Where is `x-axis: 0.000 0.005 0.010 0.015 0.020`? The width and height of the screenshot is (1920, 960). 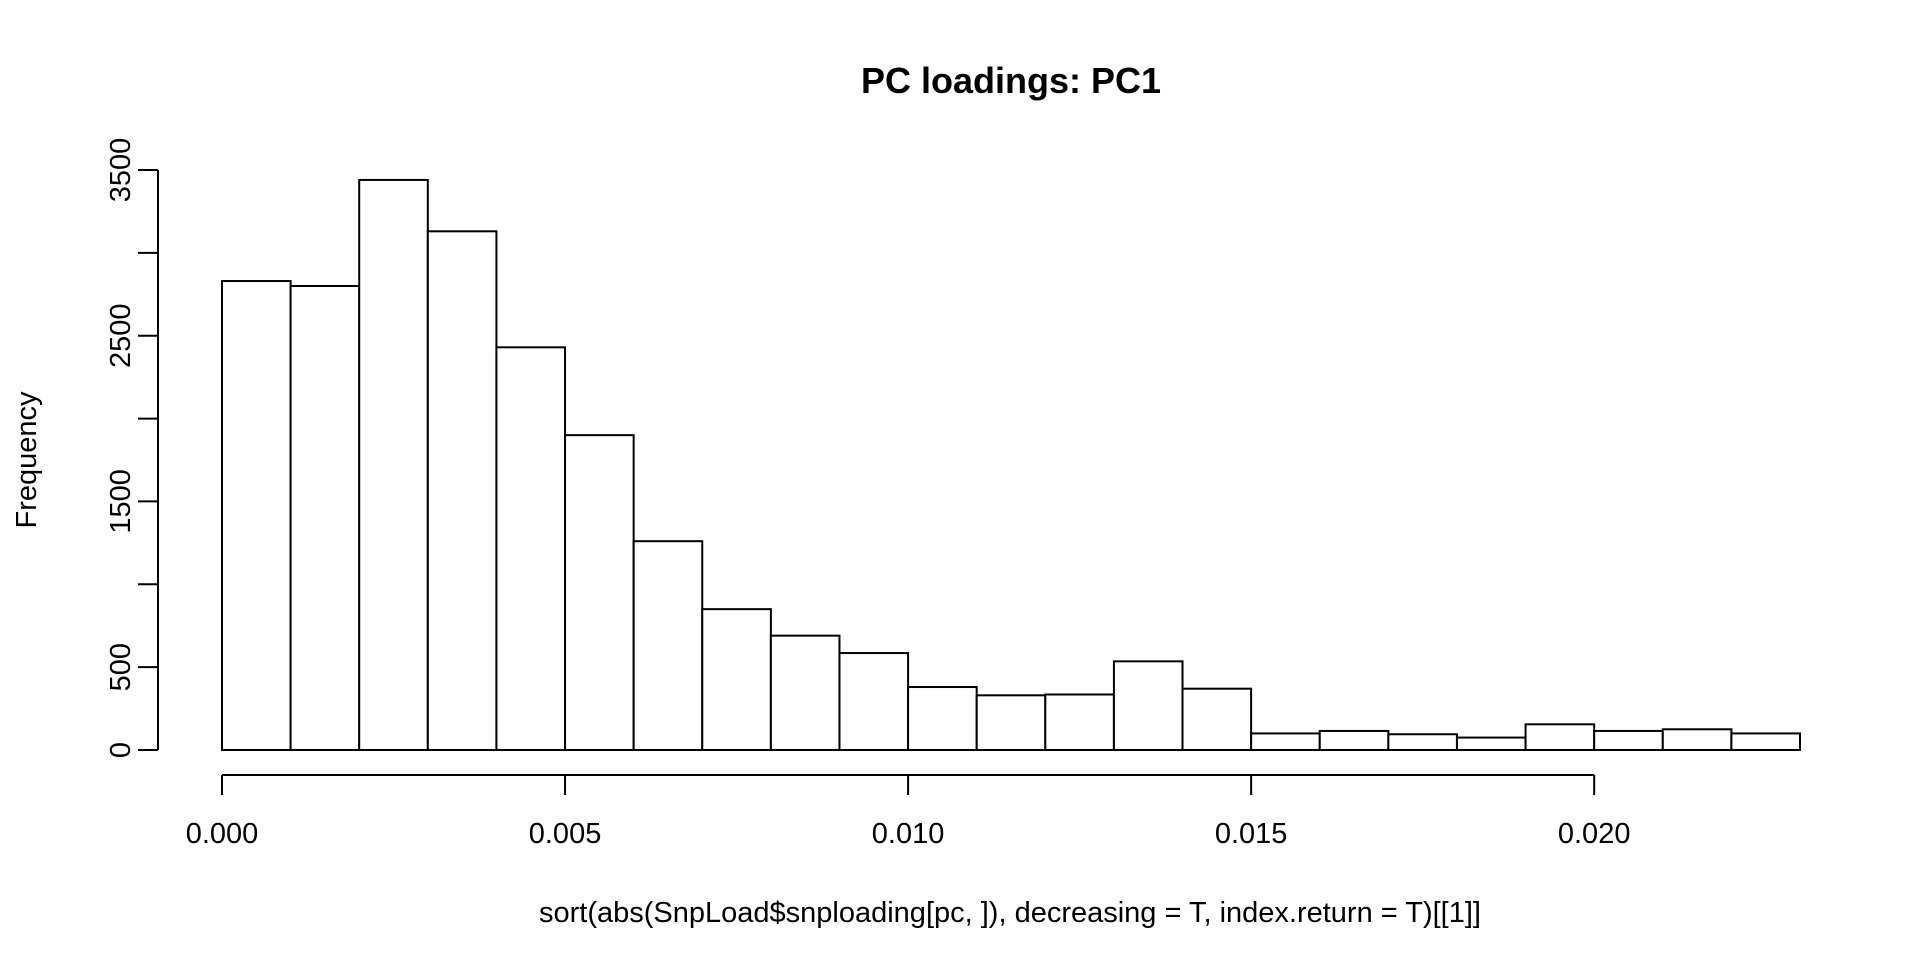 x-axis: 0.000 0.005 0.010 0.015 0.020 is located at coordinates (908, 812).